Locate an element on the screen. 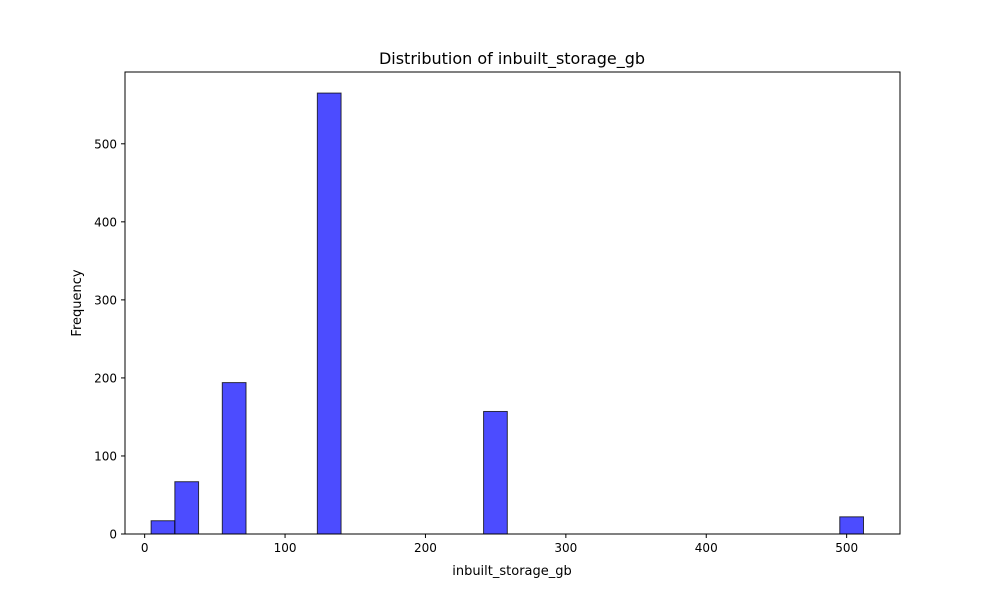 This screenshot has height=604, width=1000. x-tick-label: 400 is located at coordinates (706, 548).